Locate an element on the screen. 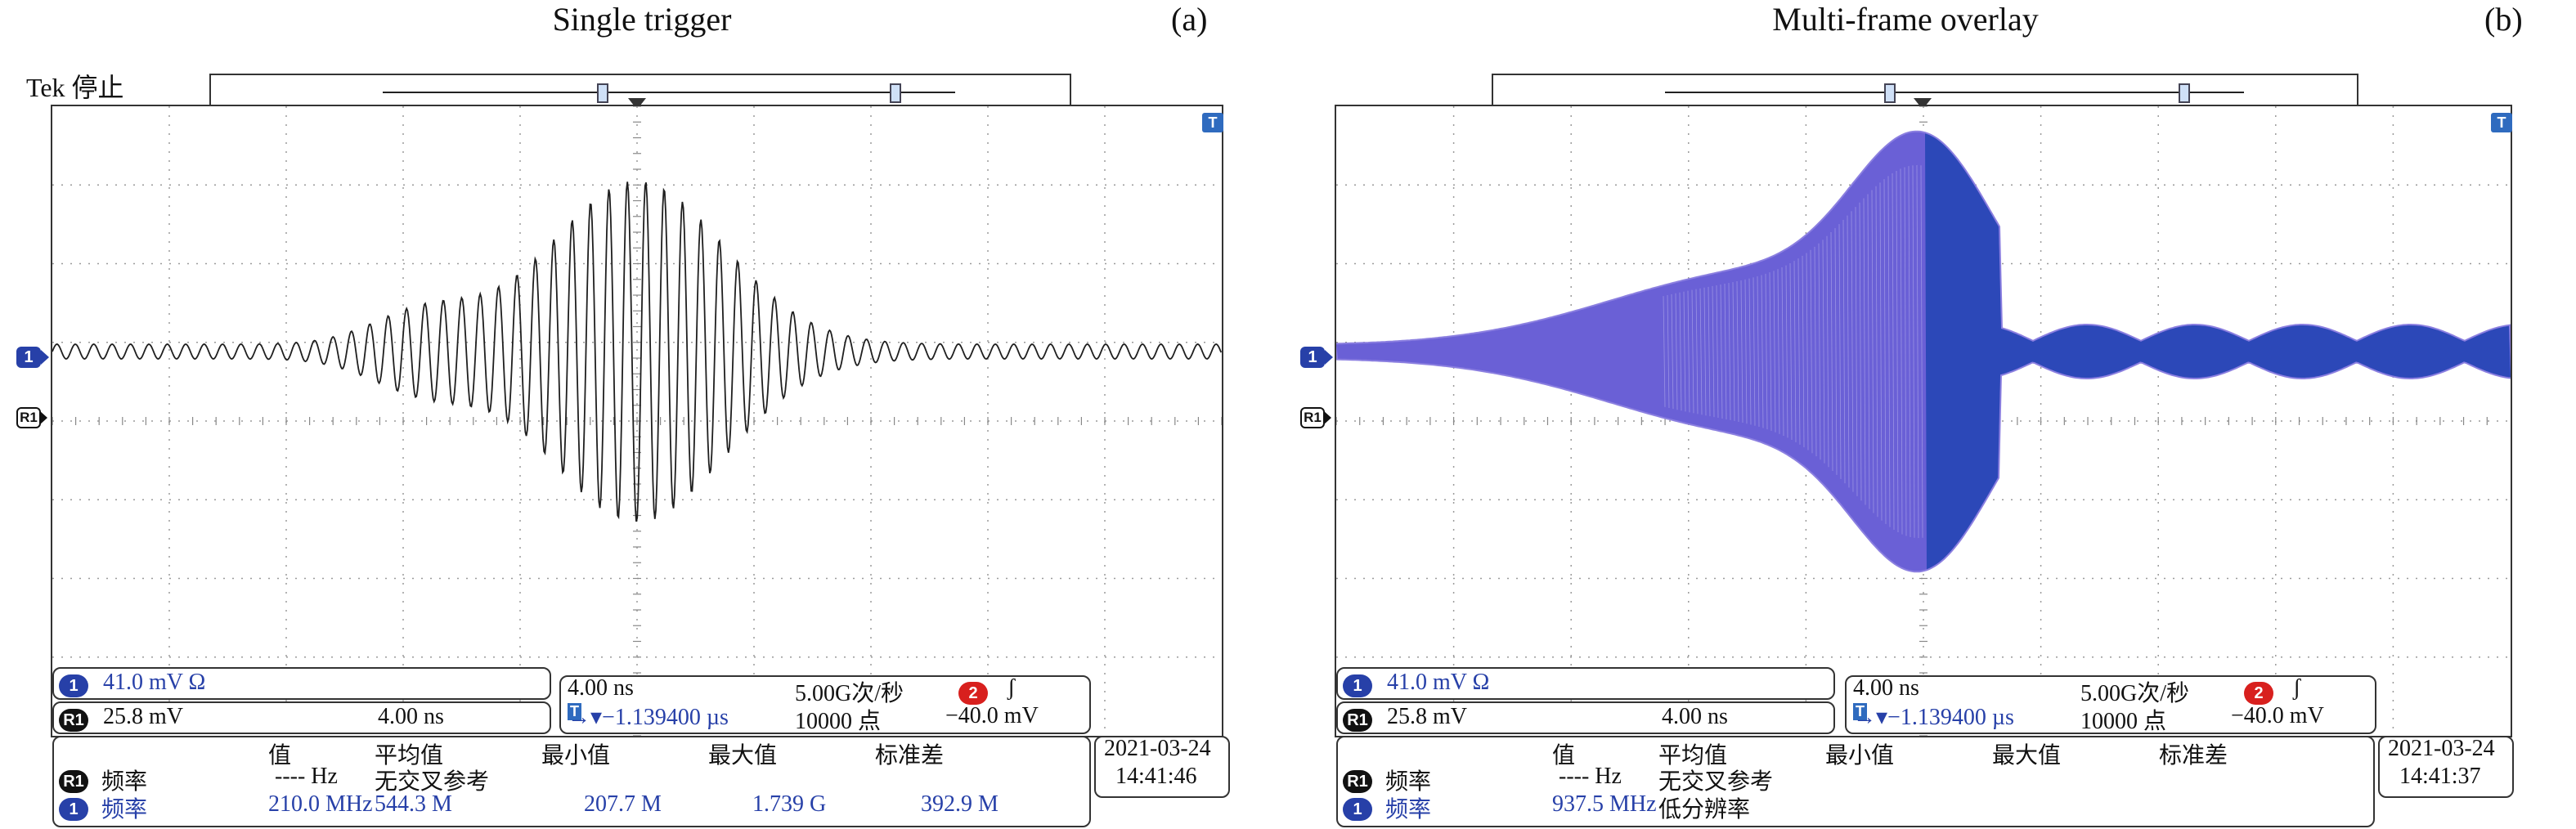 This screenshot has height=829, width=2576. meas-ch1-std: 392.9 M is located at coordinates (960, 804).